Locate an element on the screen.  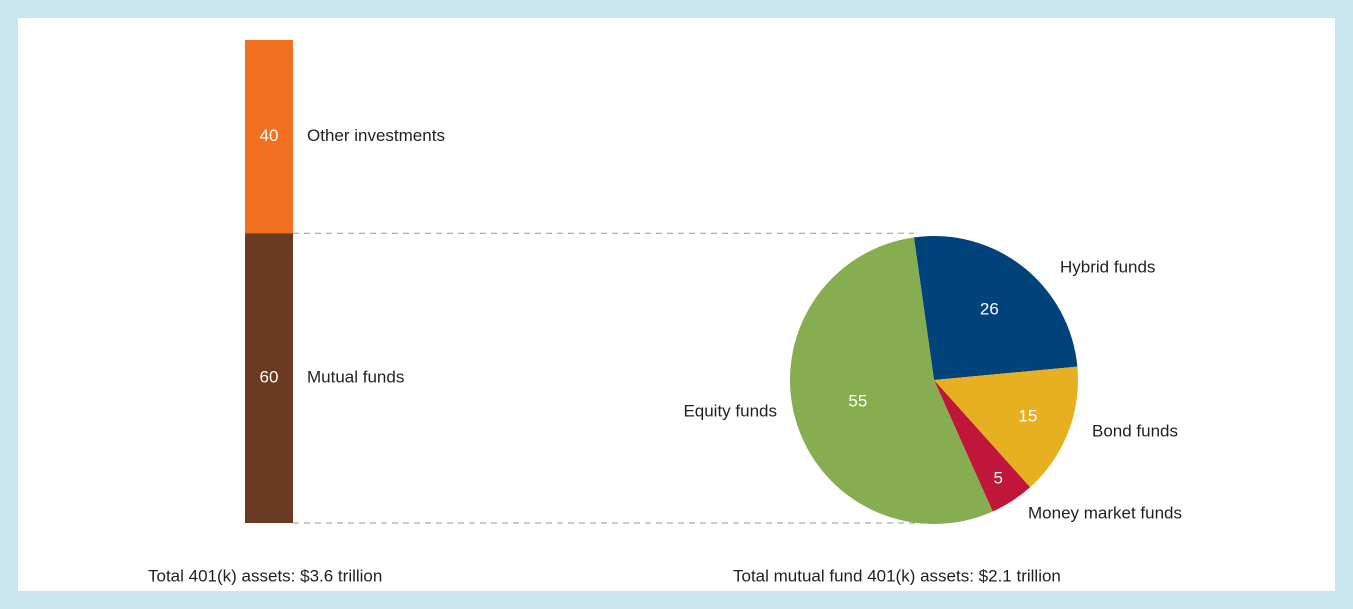
legend-label: Other investments is located at coordinates (376, 135).